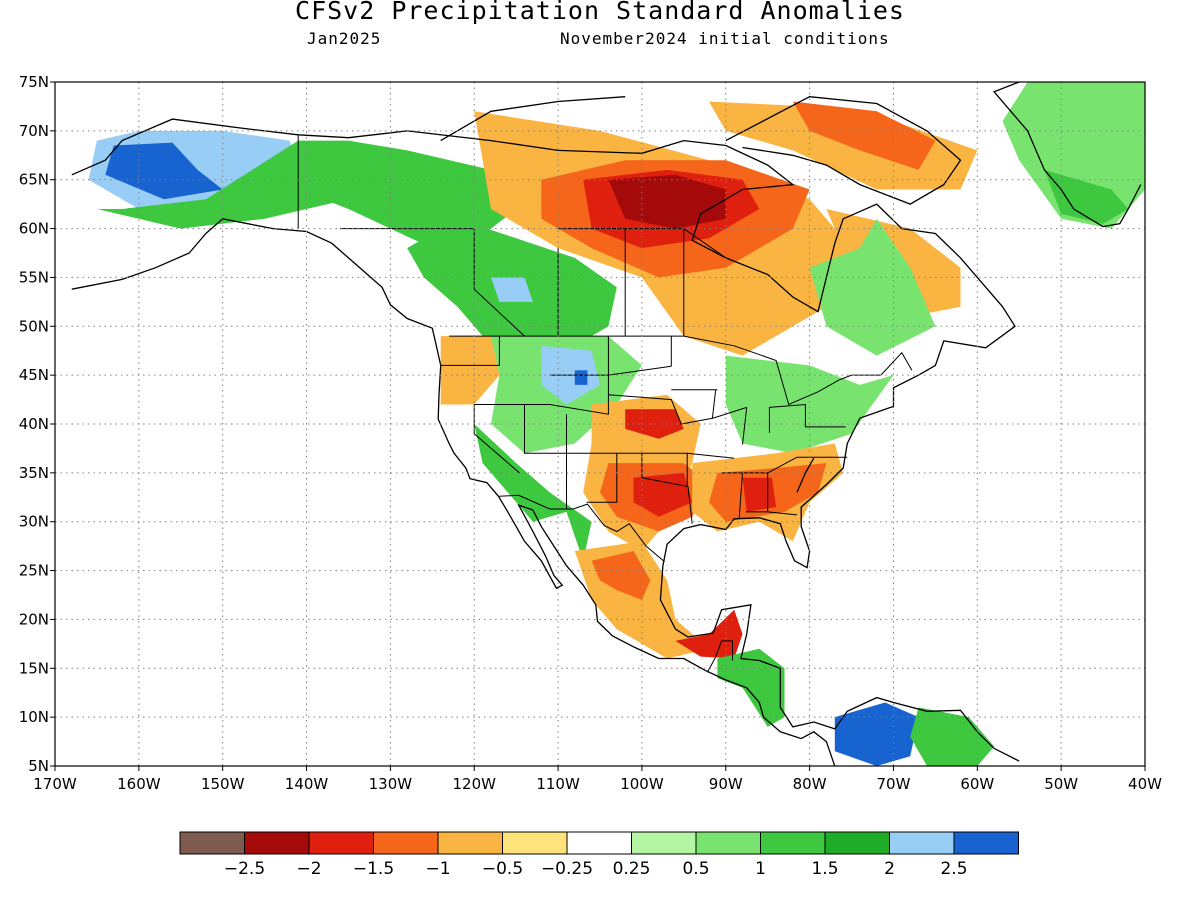  I want to click on region-baffin-dry, so click(843, 145).